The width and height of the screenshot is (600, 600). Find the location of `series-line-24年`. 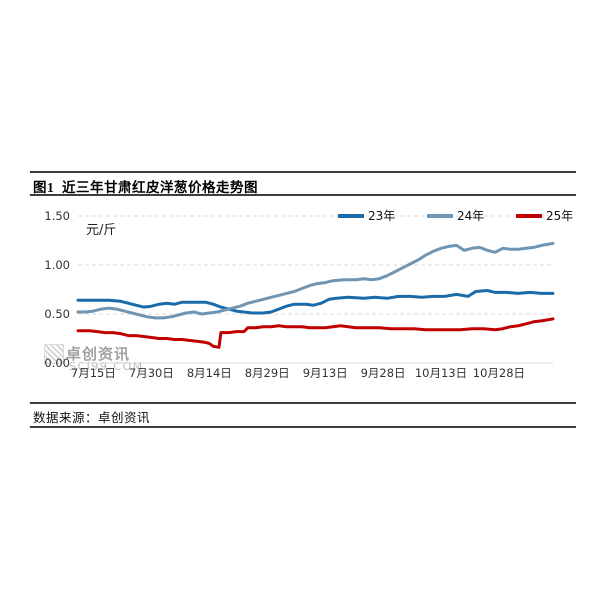

series-line-24年 is located at coordinates (315, 280).